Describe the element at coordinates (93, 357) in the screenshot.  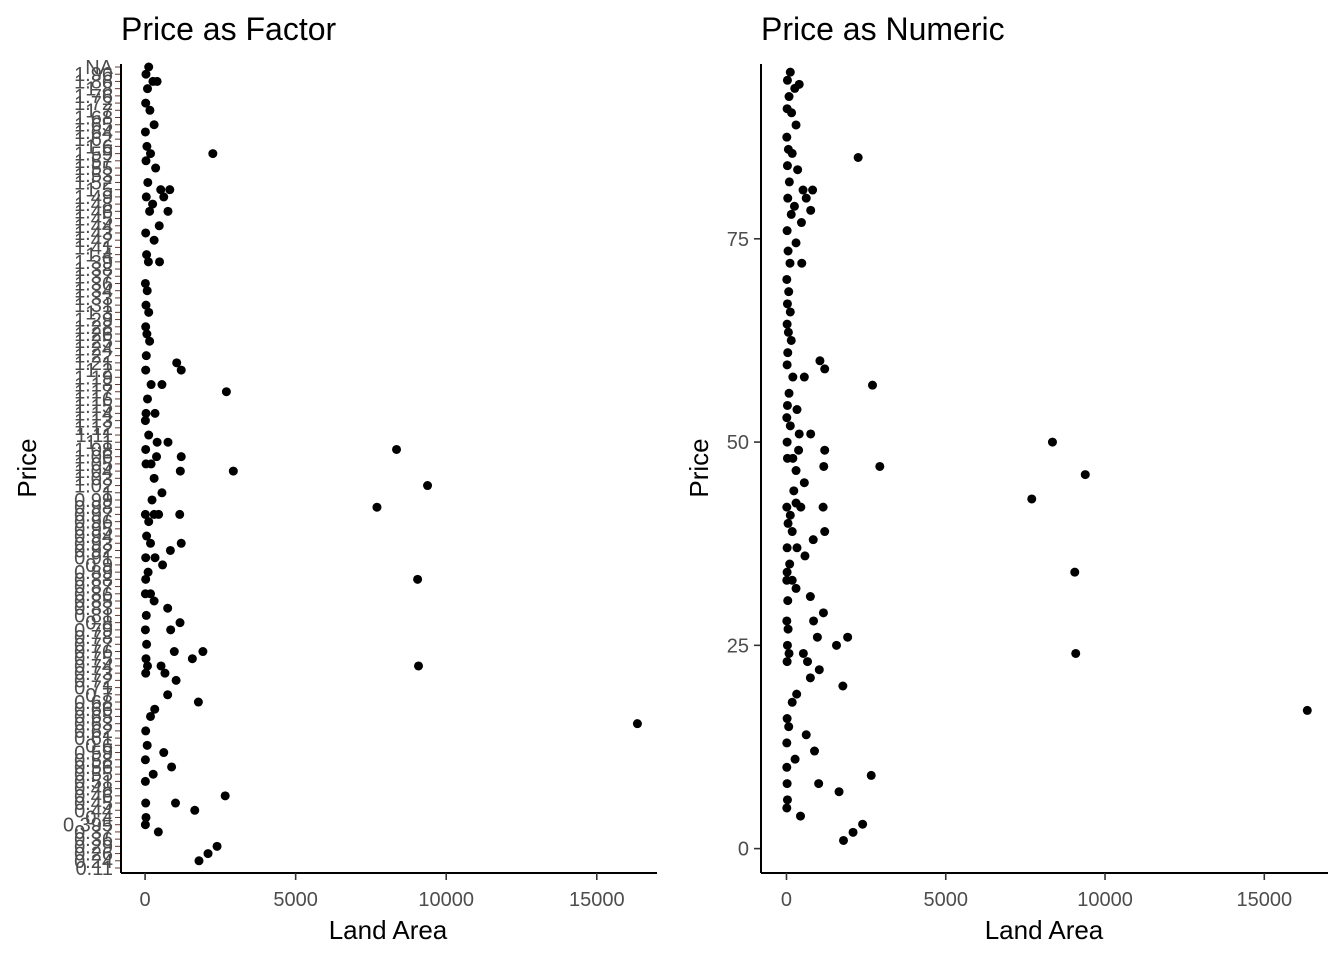
I see `factor-y-tick-label: 1.22` at that location.